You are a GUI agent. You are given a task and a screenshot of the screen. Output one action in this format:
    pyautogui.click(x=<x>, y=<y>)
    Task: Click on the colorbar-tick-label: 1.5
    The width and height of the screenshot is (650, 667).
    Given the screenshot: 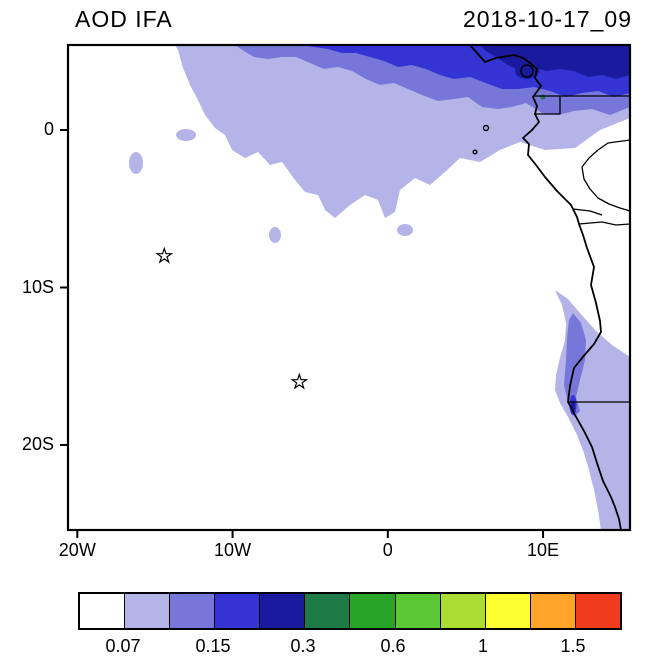 What is the action you would take?
    pyautogui.click(x=573, y=646)
    